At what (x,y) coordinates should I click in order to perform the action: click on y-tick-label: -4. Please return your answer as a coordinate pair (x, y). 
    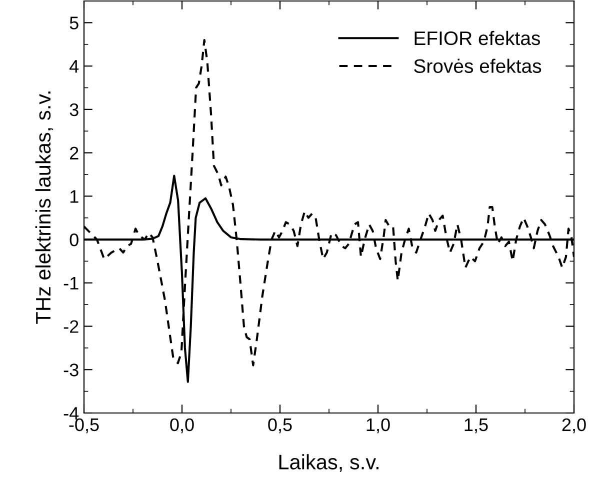
    Looking at the image, I should click on (71, 413).